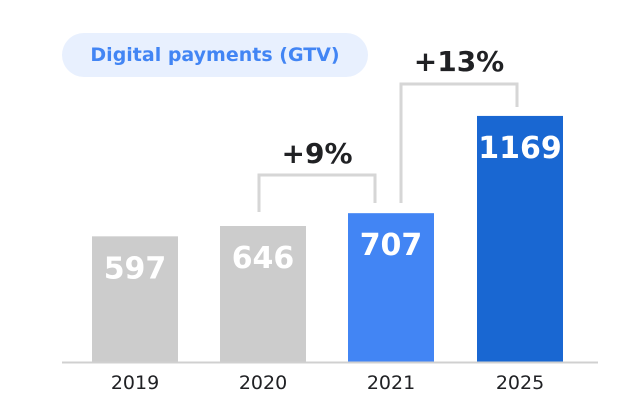 The height and width of the screenshot is (410, 640). Describe the element at coordinates (520, 238) in the screenshot. I see `bar-2025` at that location.